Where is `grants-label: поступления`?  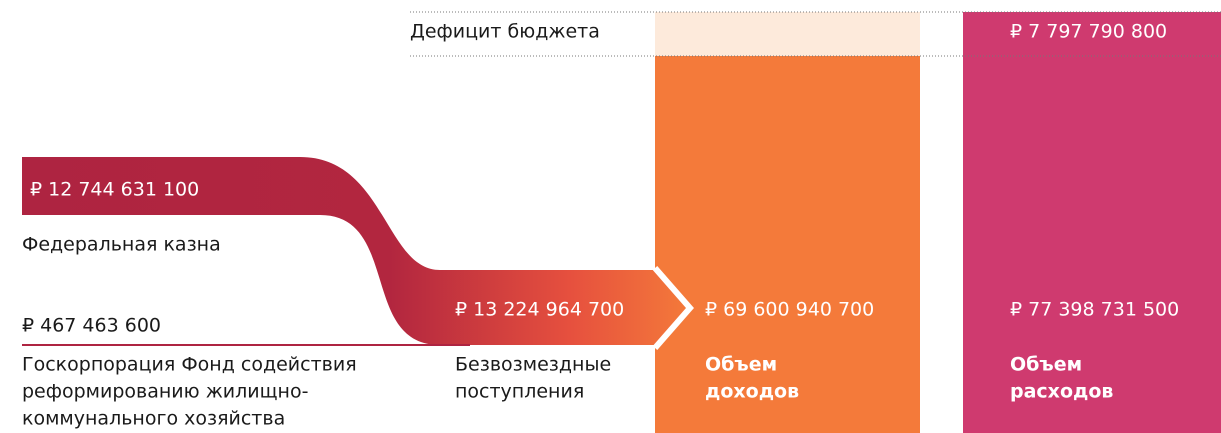 grants-label: поступления is located at coordinates (519, 392).